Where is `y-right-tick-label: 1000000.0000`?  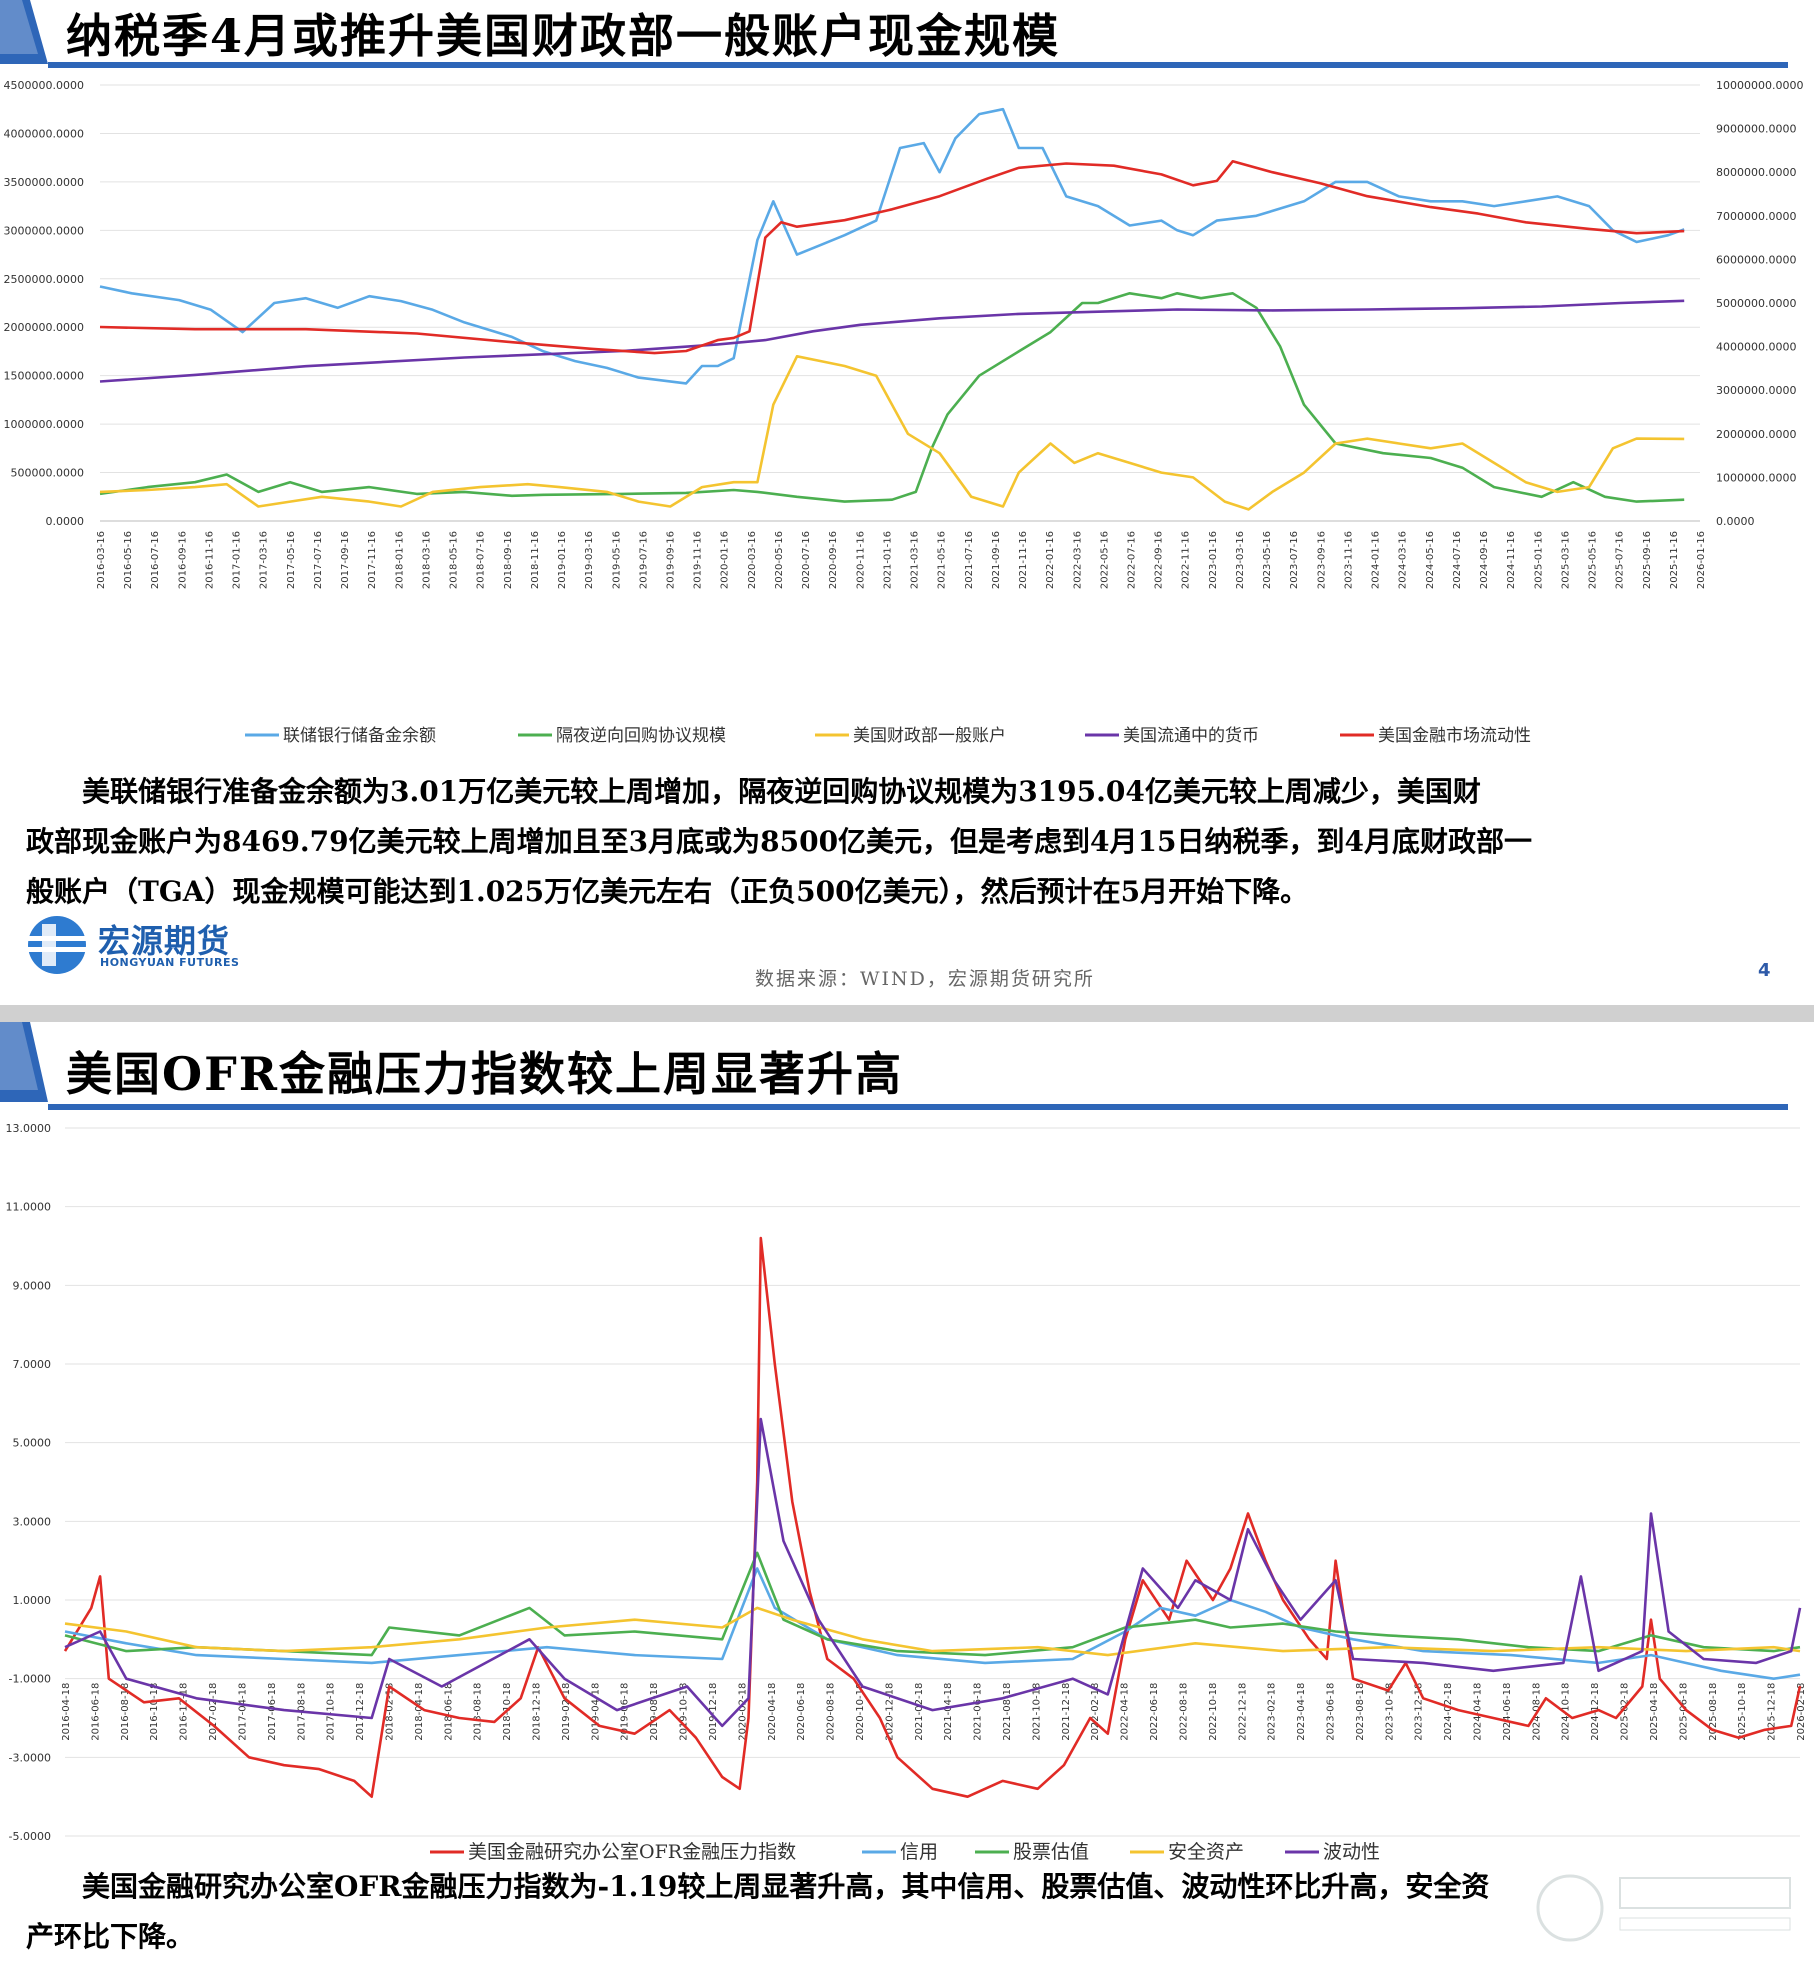
y-right-tick-label: 1000000.0000 is located at coordinates (1756, 477).